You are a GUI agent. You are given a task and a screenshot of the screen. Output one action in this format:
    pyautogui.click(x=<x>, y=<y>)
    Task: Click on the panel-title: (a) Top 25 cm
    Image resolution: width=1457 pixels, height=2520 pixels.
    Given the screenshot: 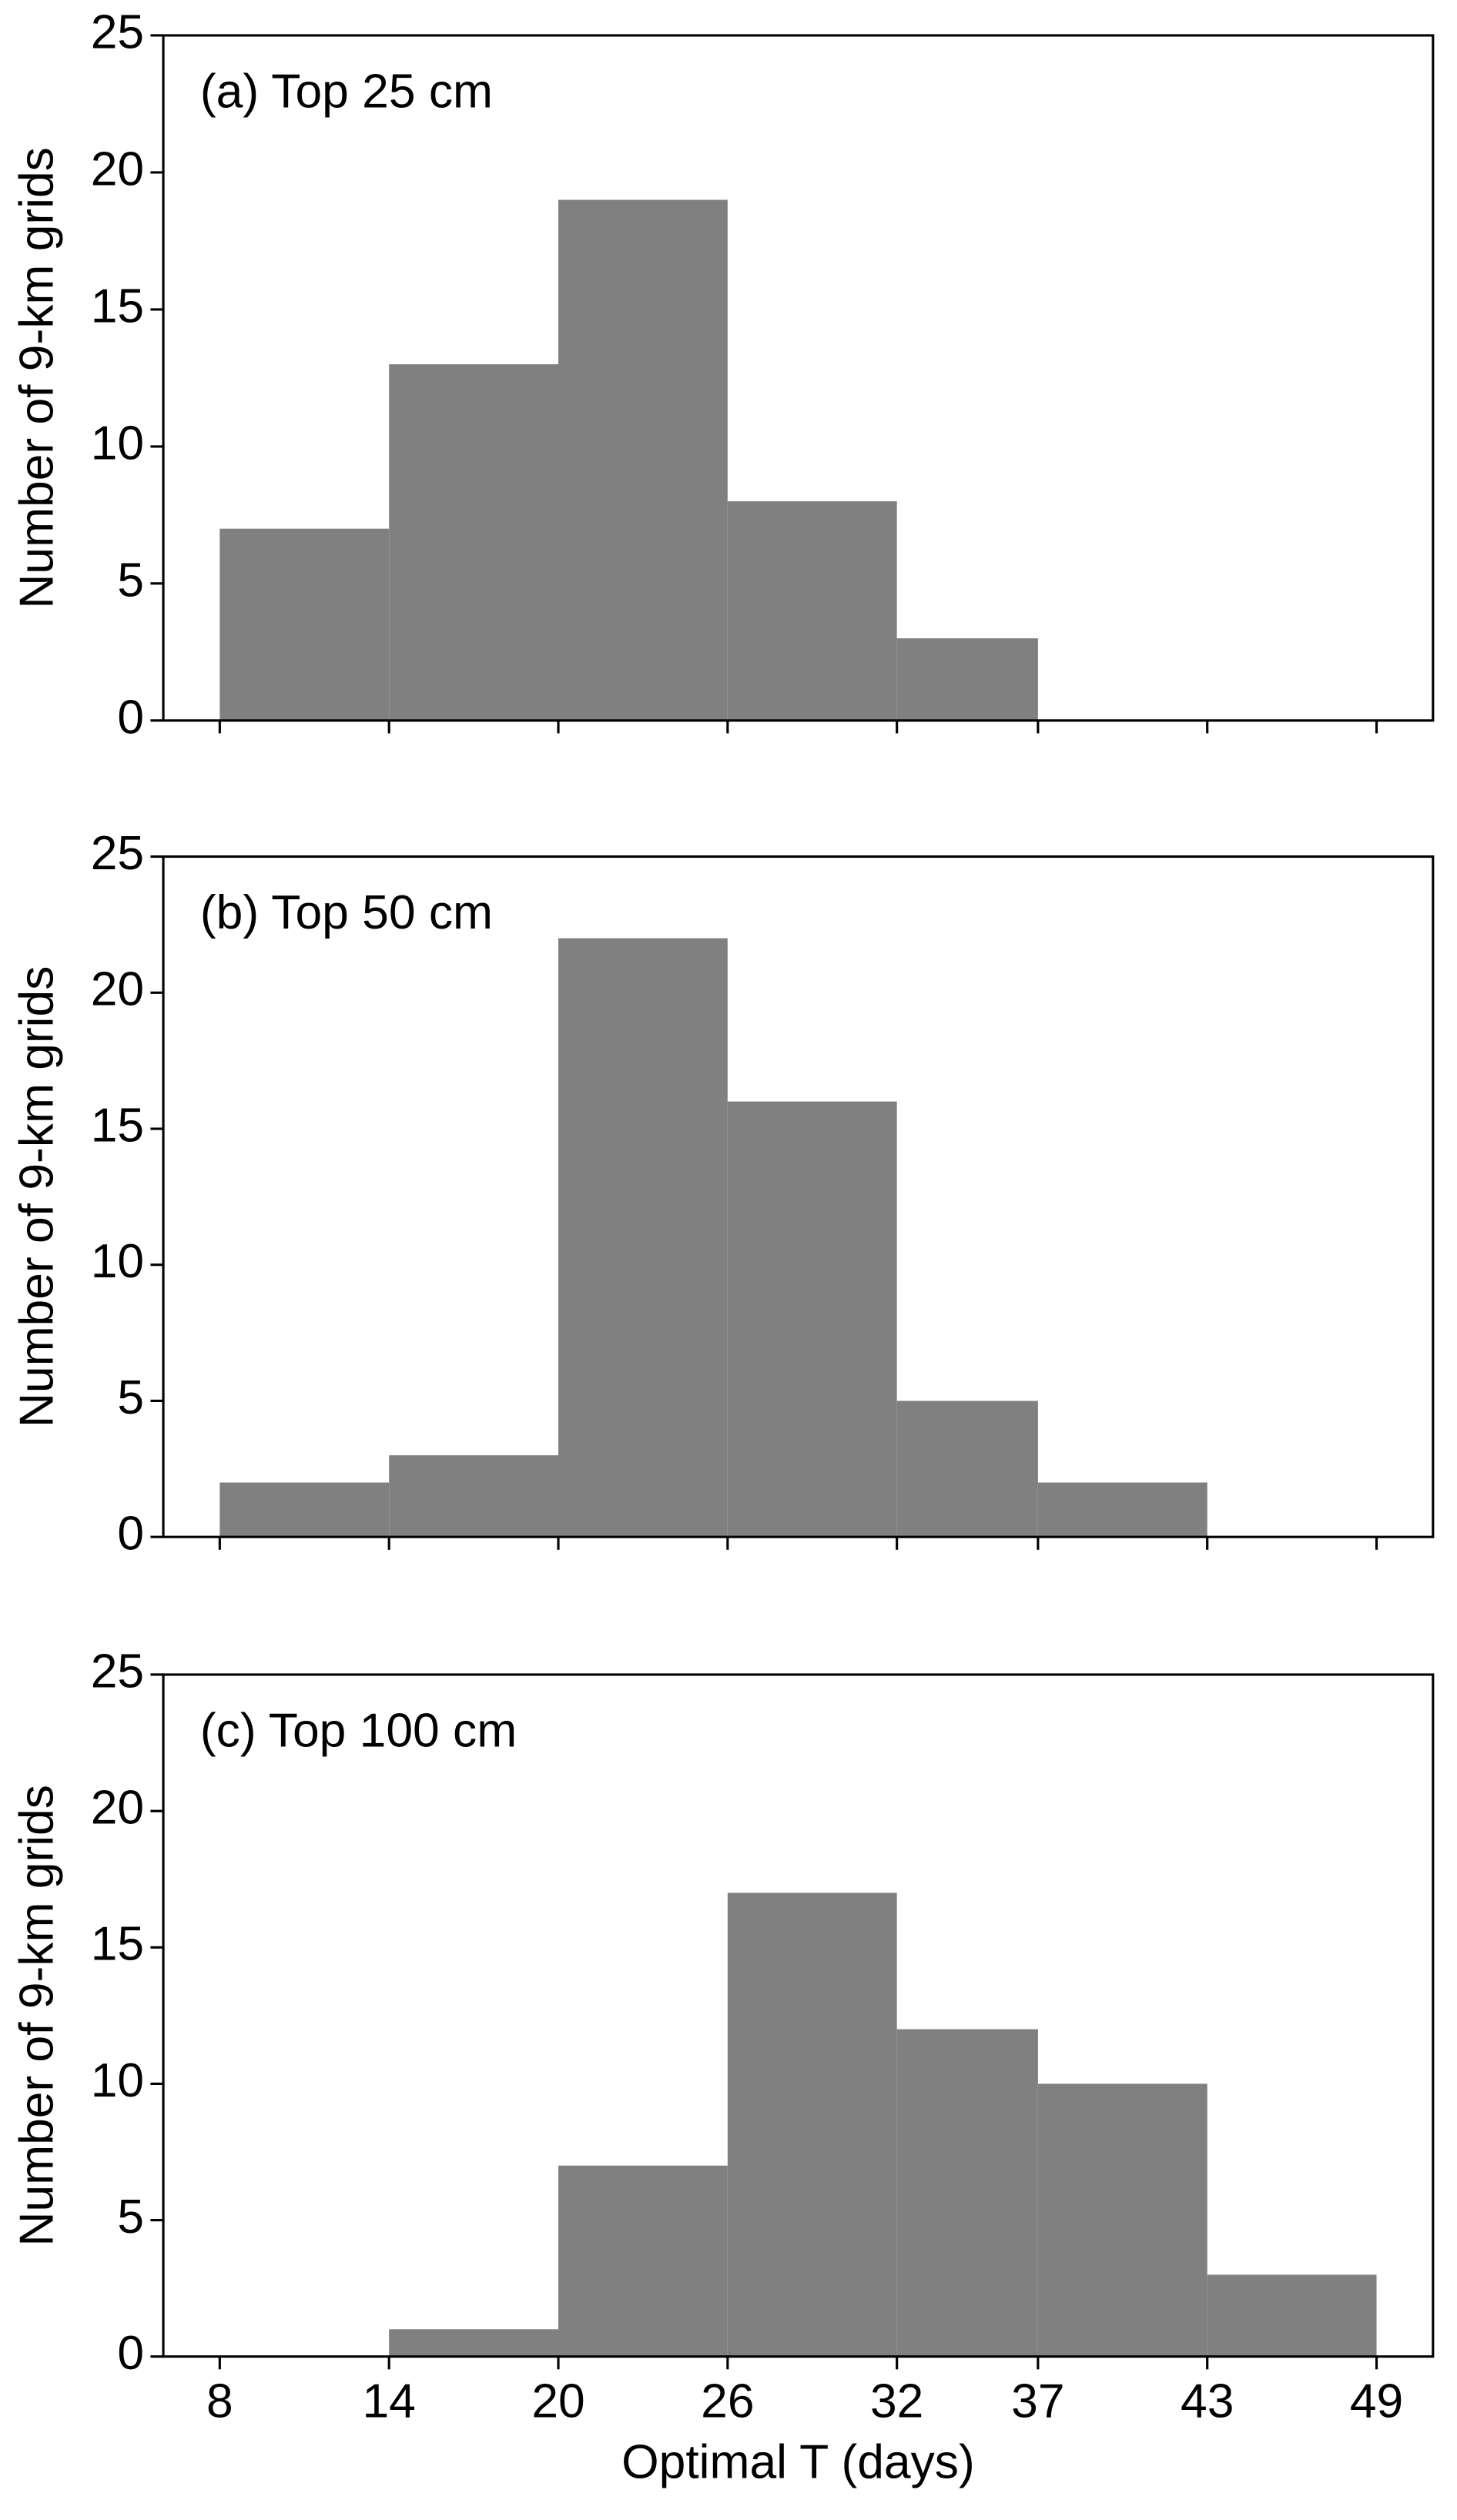 What is the action you would take?
    pyautogui.click(x=346, y=91)
    